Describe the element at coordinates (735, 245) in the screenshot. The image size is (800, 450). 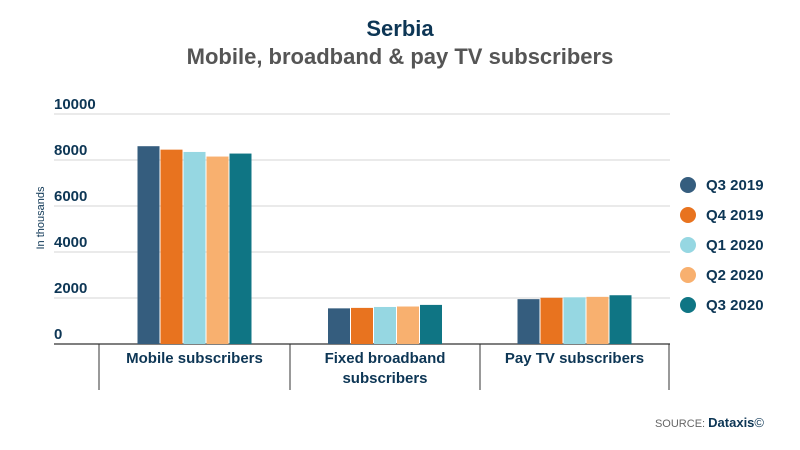
I see `legend-label: Q1 2020` at that location.